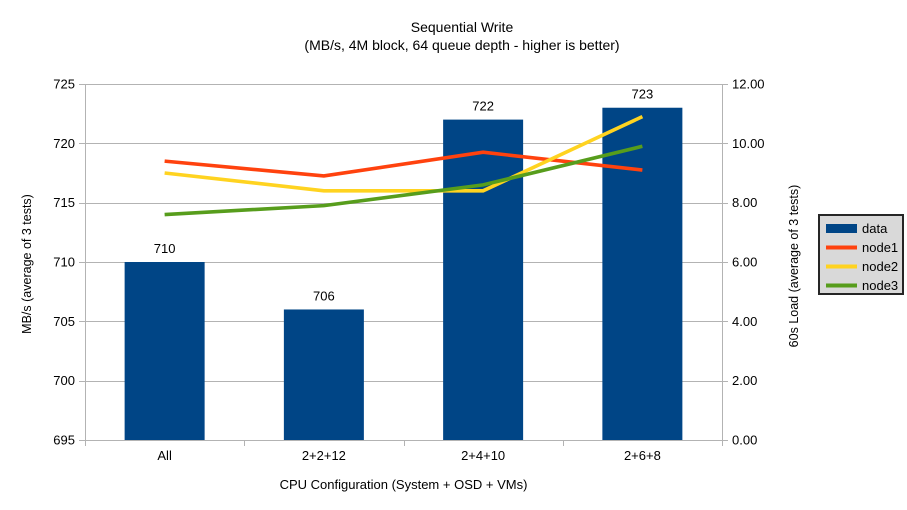 The width and height of the screenshot is (907, 510). Describe the element at coordinates (64, 143) in the screenshot. I see `left-axis-tick-label: 720` at that location.